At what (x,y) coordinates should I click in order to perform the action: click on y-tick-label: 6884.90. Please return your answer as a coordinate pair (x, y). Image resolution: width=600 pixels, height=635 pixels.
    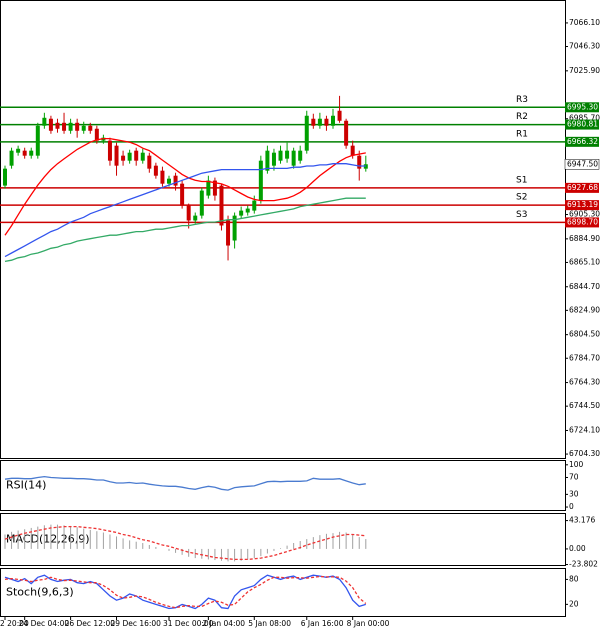
    Looking at the image, I should click on (584, 238).